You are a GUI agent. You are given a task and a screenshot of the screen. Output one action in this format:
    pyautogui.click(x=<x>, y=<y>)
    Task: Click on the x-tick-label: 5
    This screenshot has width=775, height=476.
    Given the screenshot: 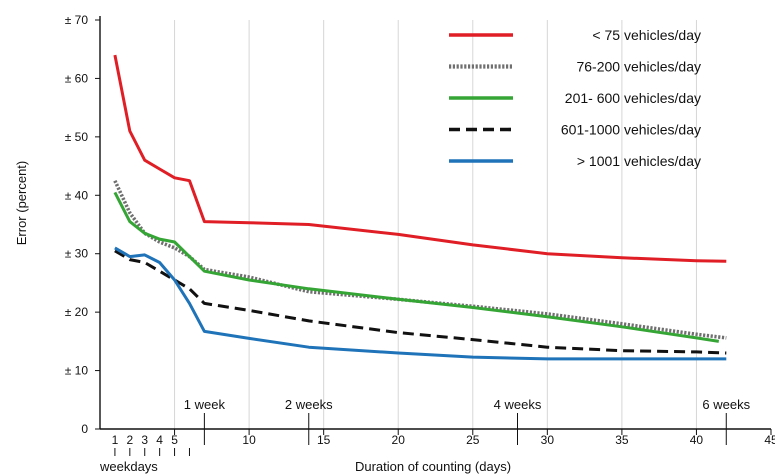 What is the action you would take?
    pyautogui.click(x=174, y=440)
    